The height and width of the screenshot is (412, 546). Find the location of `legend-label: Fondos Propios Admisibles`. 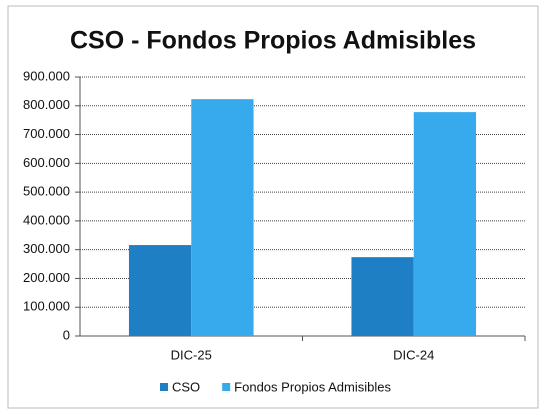

legend-label: Fondos Propios Admisibles is located at coordinates (312, 386).